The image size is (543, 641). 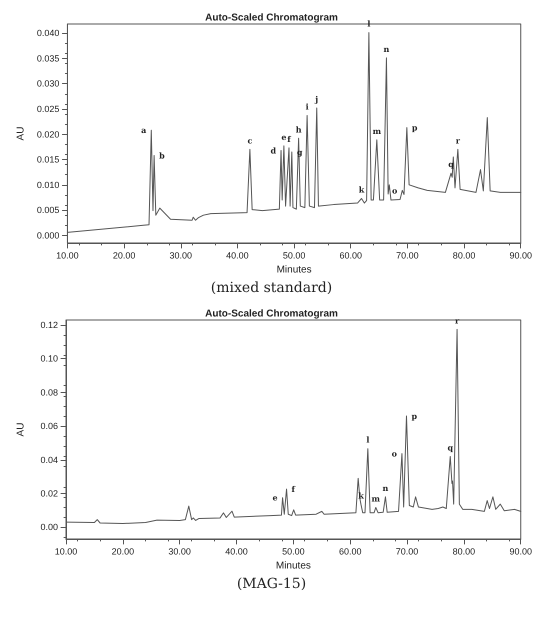 What do you see at coordinates (49, 325) in the screenshot?
I see `y-tick-label: 0.12` at bounding box center [49, 325].